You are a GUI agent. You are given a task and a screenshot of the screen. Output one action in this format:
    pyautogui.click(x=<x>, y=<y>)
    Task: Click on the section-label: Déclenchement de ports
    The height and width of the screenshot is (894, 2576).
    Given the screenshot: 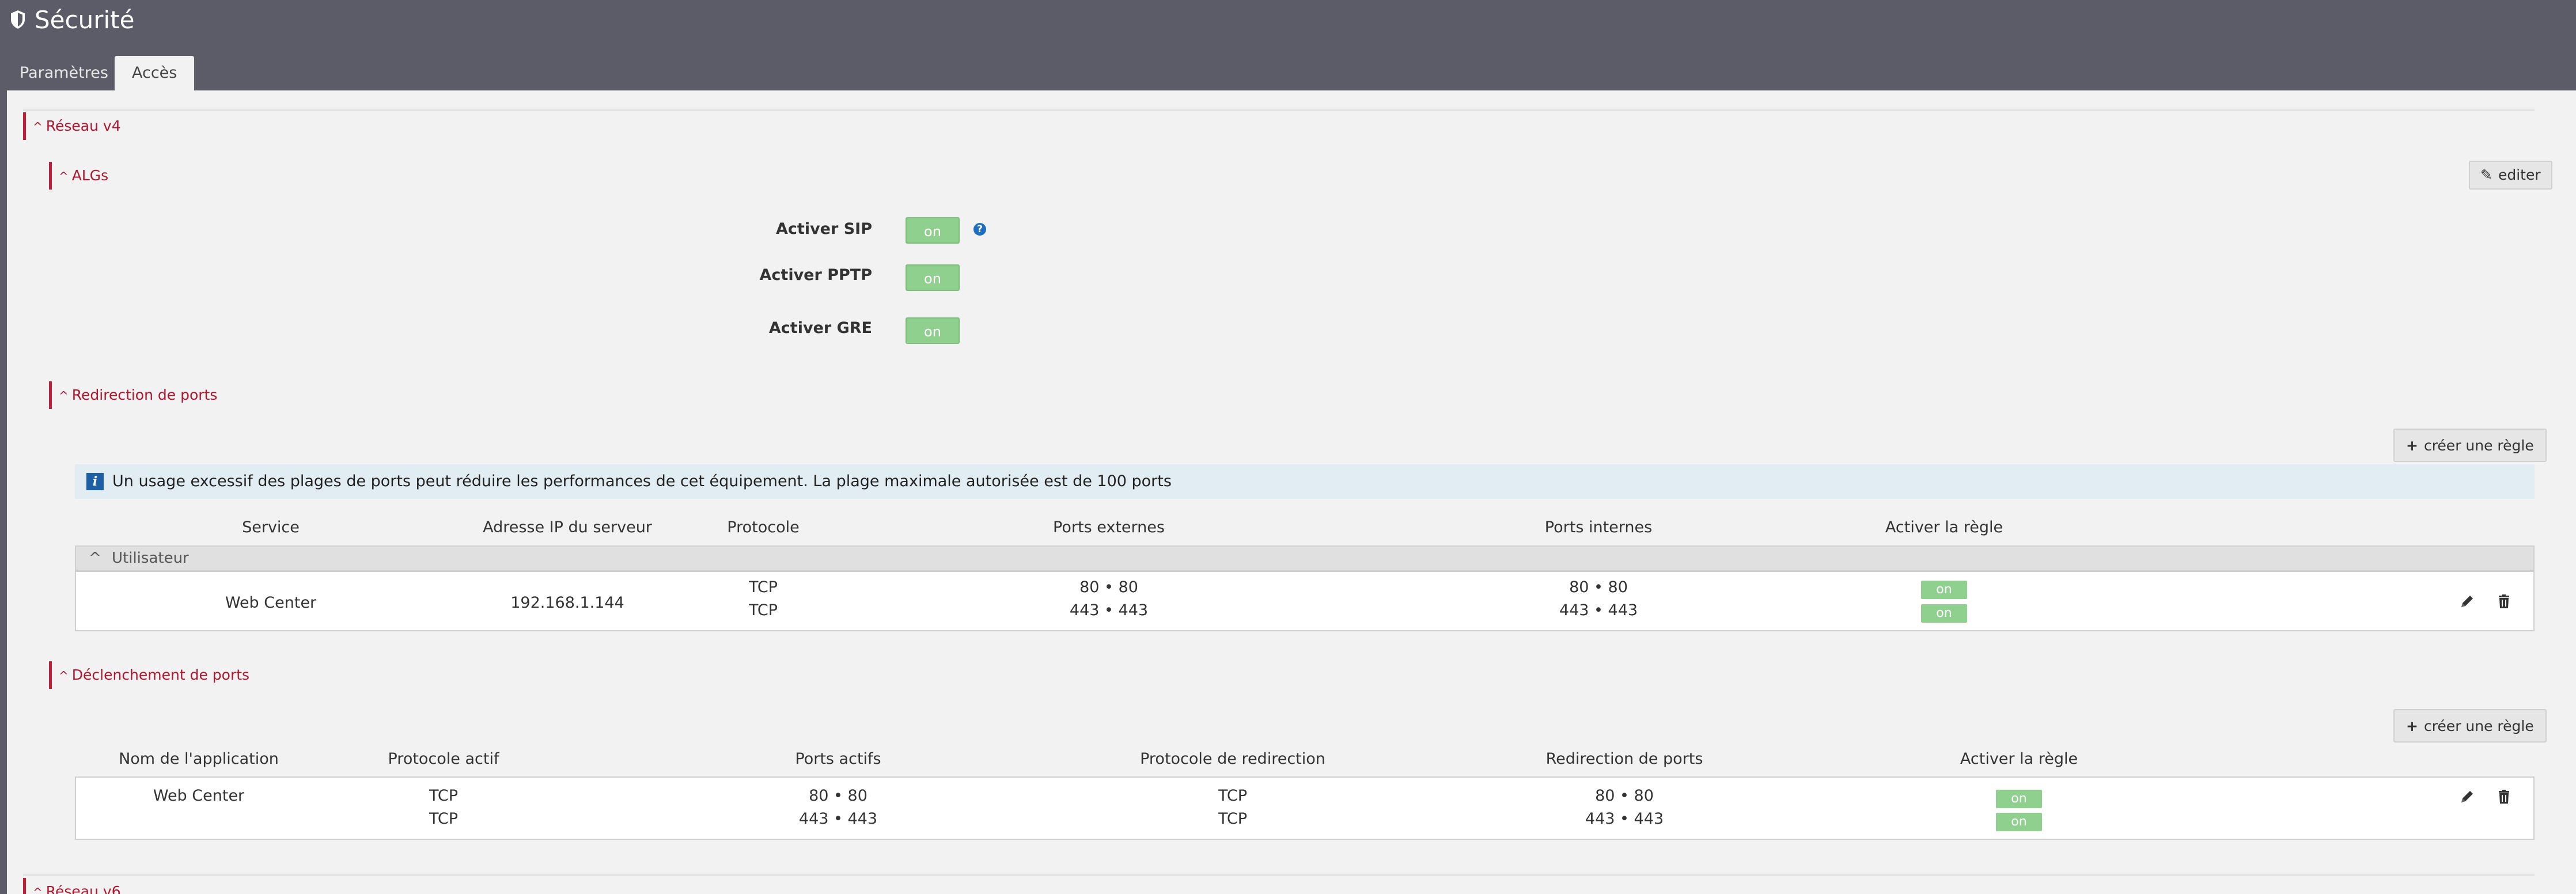 What is the action you would take?
    pyautogui.click(x=160, y=674)
    